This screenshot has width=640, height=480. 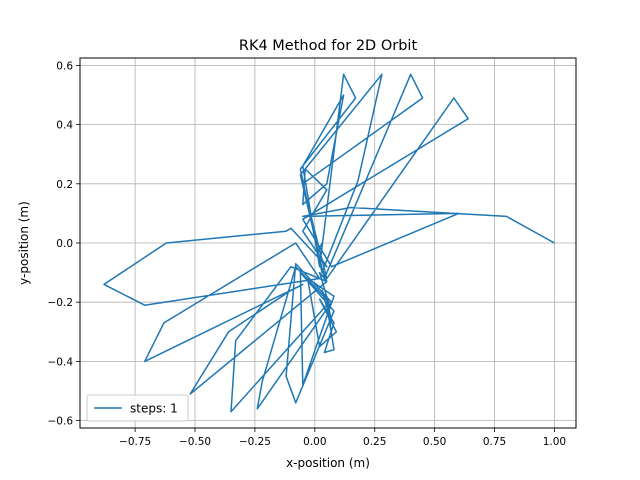 What do you see at coordinates (61, 303) in the screenshot?
I see `y-tick-label: −0.2` at bounding box center [61, 303].